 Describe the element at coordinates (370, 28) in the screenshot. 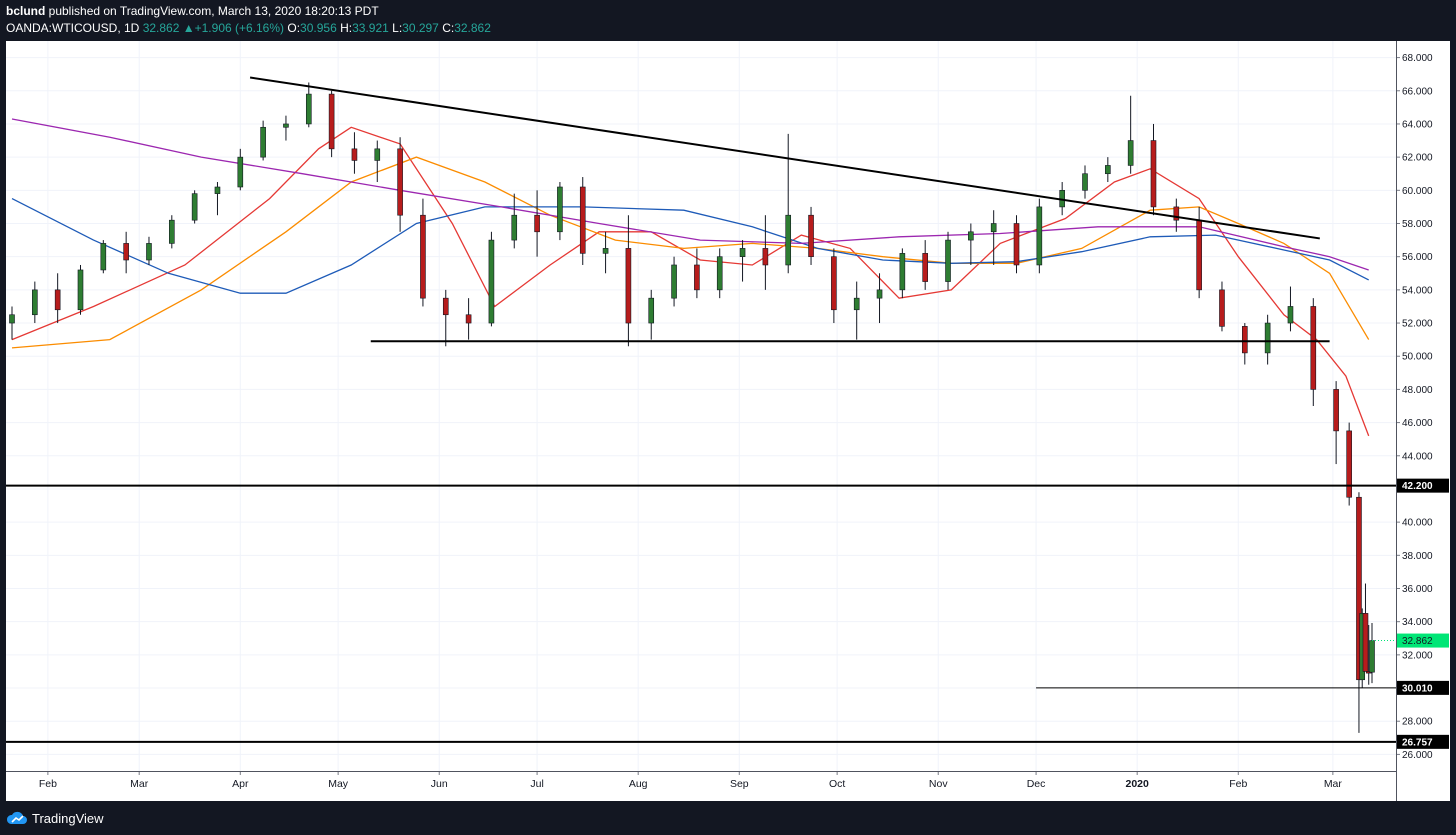

I see `high-value: 33.921` at that location.